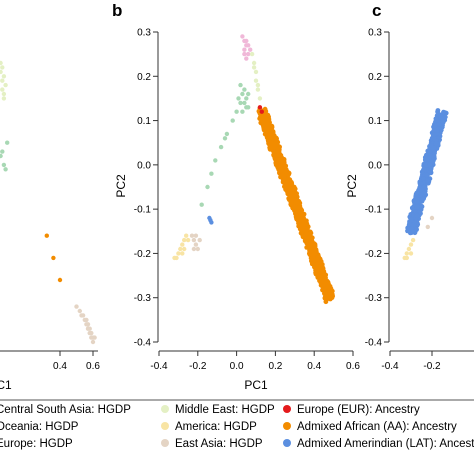 The image size is (474, 474). I want to click on y-tick-label: 0.1, so click(144, 121).